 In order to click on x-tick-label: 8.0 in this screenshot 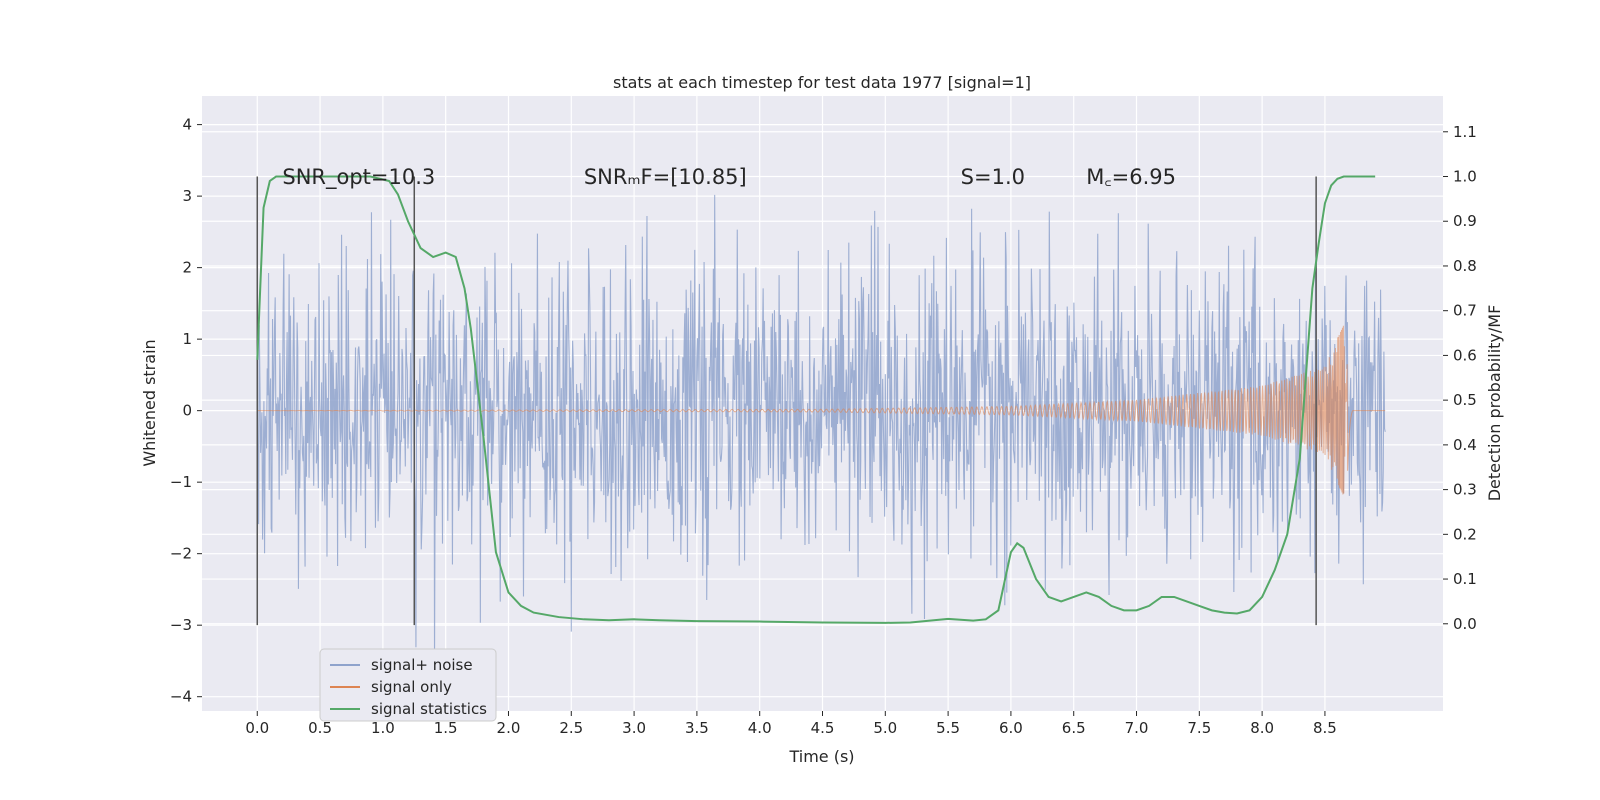, I will do `click(1262, 728)`.